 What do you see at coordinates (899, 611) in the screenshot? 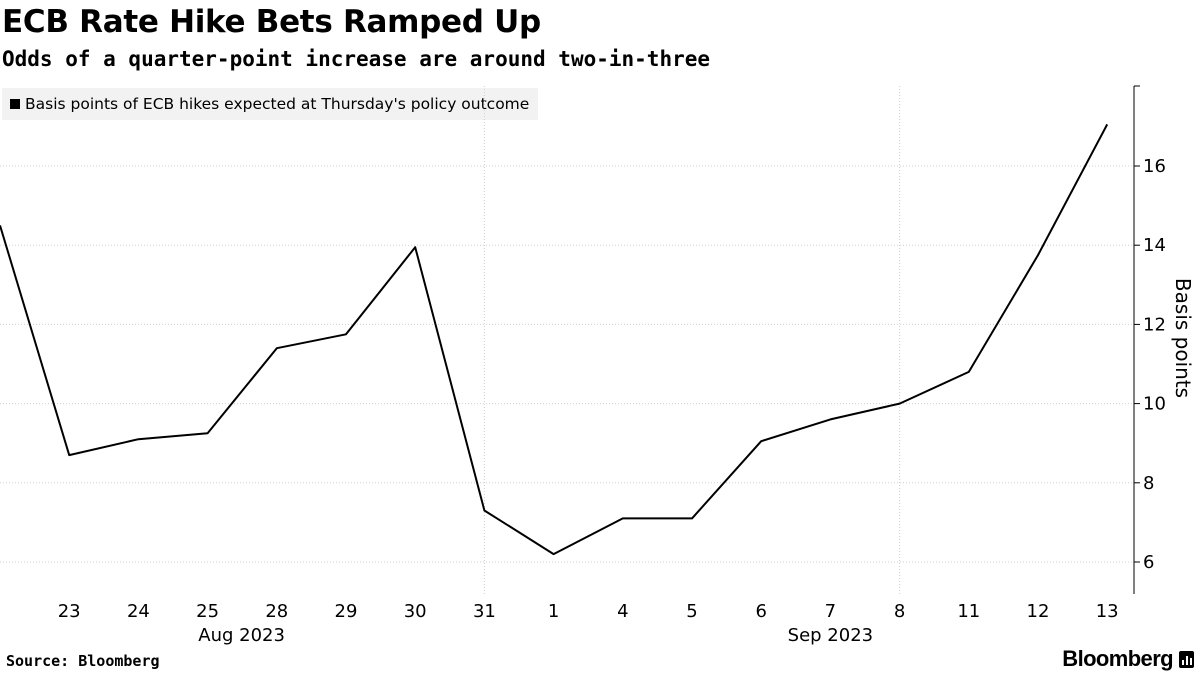
I see `x-tick-label: 8` at bounding box center [899, 611].